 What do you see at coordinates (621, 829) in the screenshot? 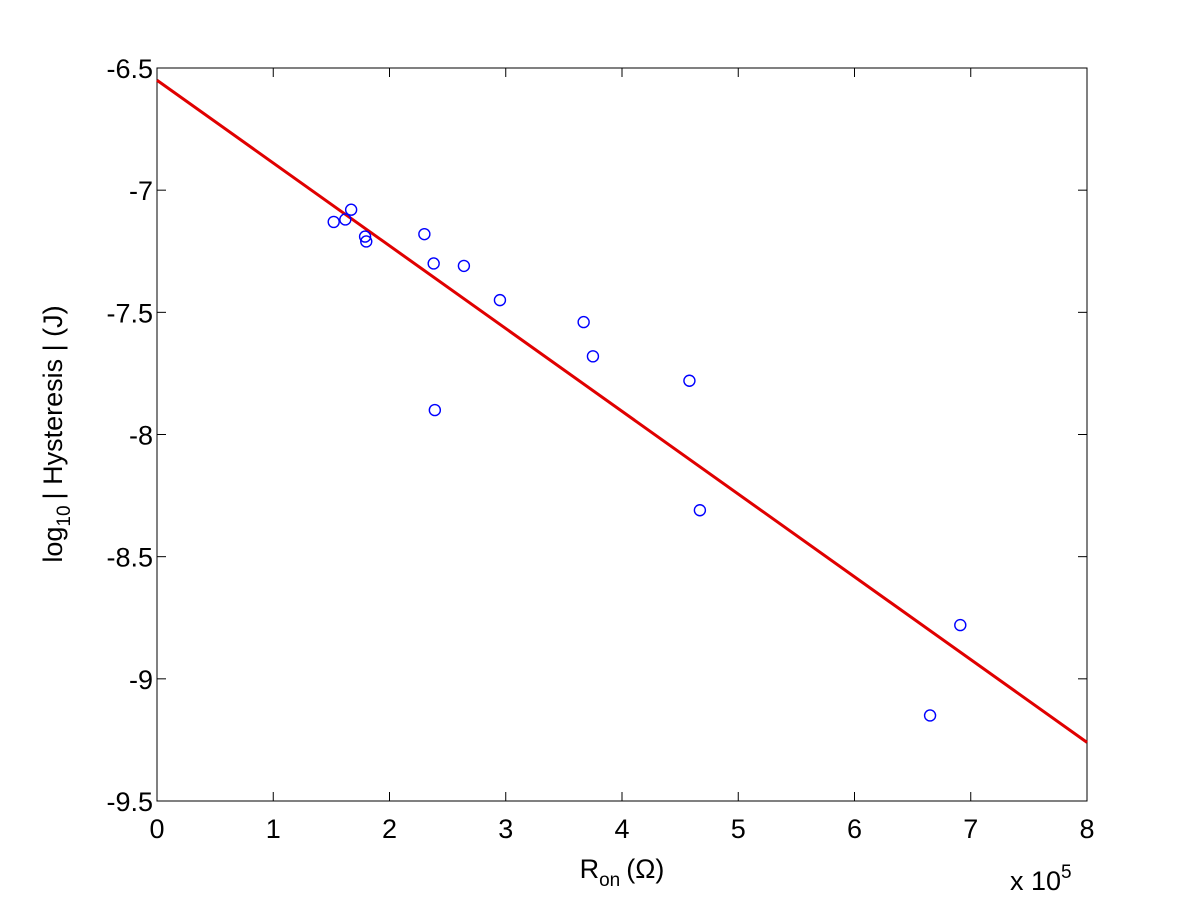
I see `x-tick-label: 4` at bounding box center [621, 829].